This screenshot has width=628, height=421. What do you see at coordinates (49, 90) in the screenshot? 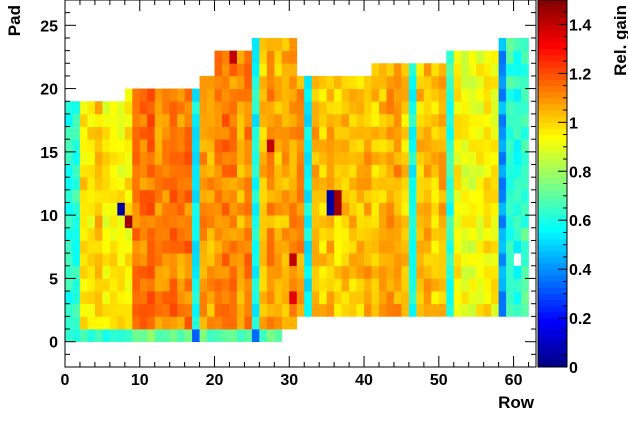
I see `y-tick-label: 20` at bounding box center [49, 90].